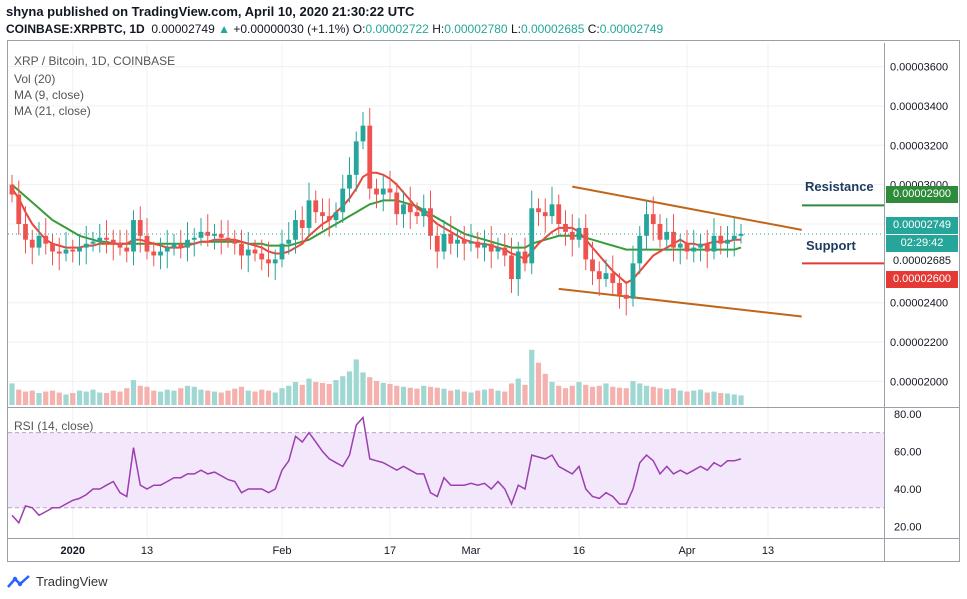  What do you see at coordinates (919, 146) in the screenshot?
I see `price-tick-label: 0.00003200` at bounding box center [919, 146].